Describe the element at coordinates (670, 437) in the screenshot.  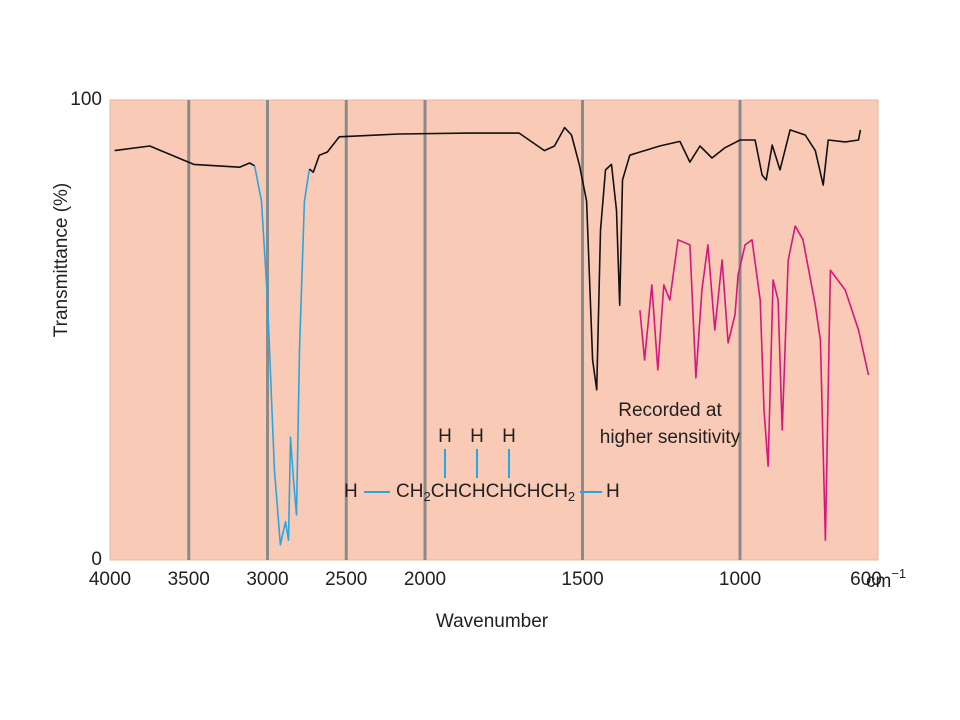
I see `annotation: higher sensitivity` at that location.